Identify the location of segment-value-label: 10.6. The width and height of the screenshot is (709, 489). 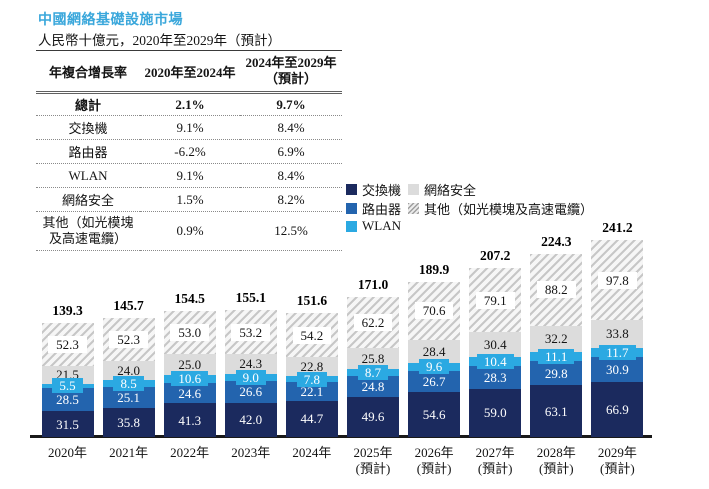
(190, 379).